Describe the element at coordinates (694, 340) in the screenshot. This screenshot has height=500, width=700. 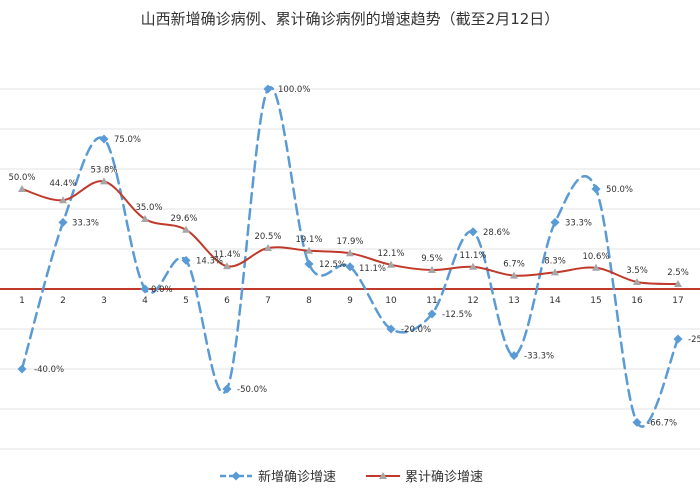
I see `data-label-new-cases: -25` at that location.